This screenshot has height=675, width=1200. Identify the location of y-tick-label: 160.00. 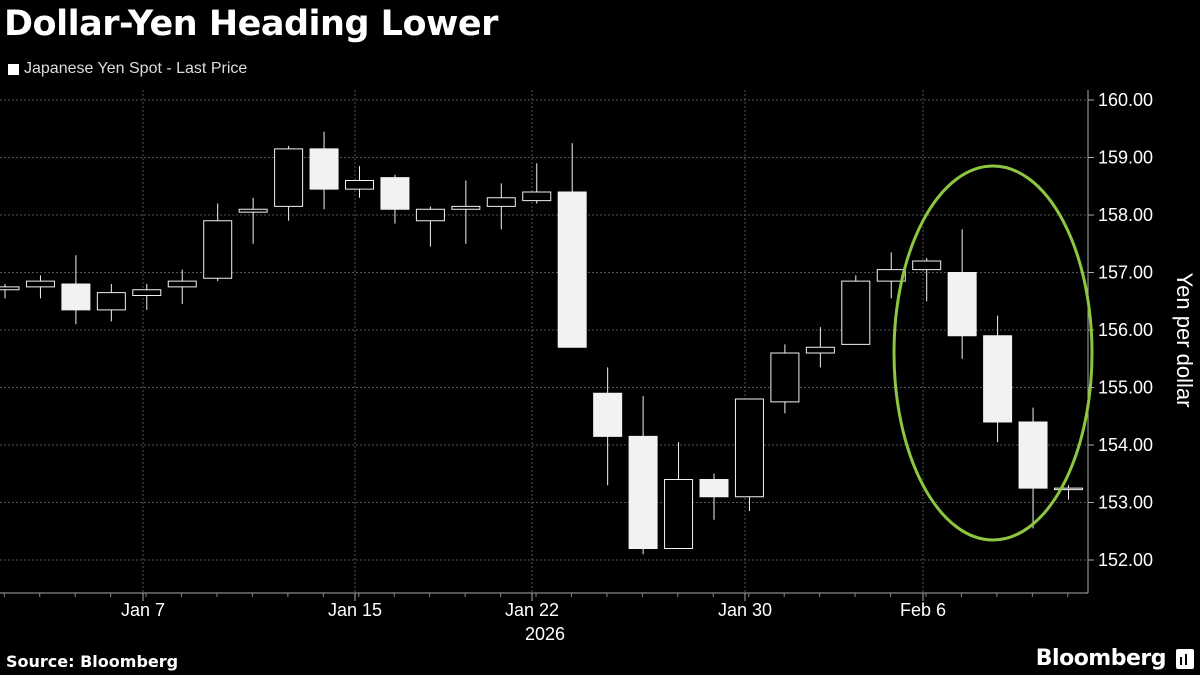
(1125, 100).